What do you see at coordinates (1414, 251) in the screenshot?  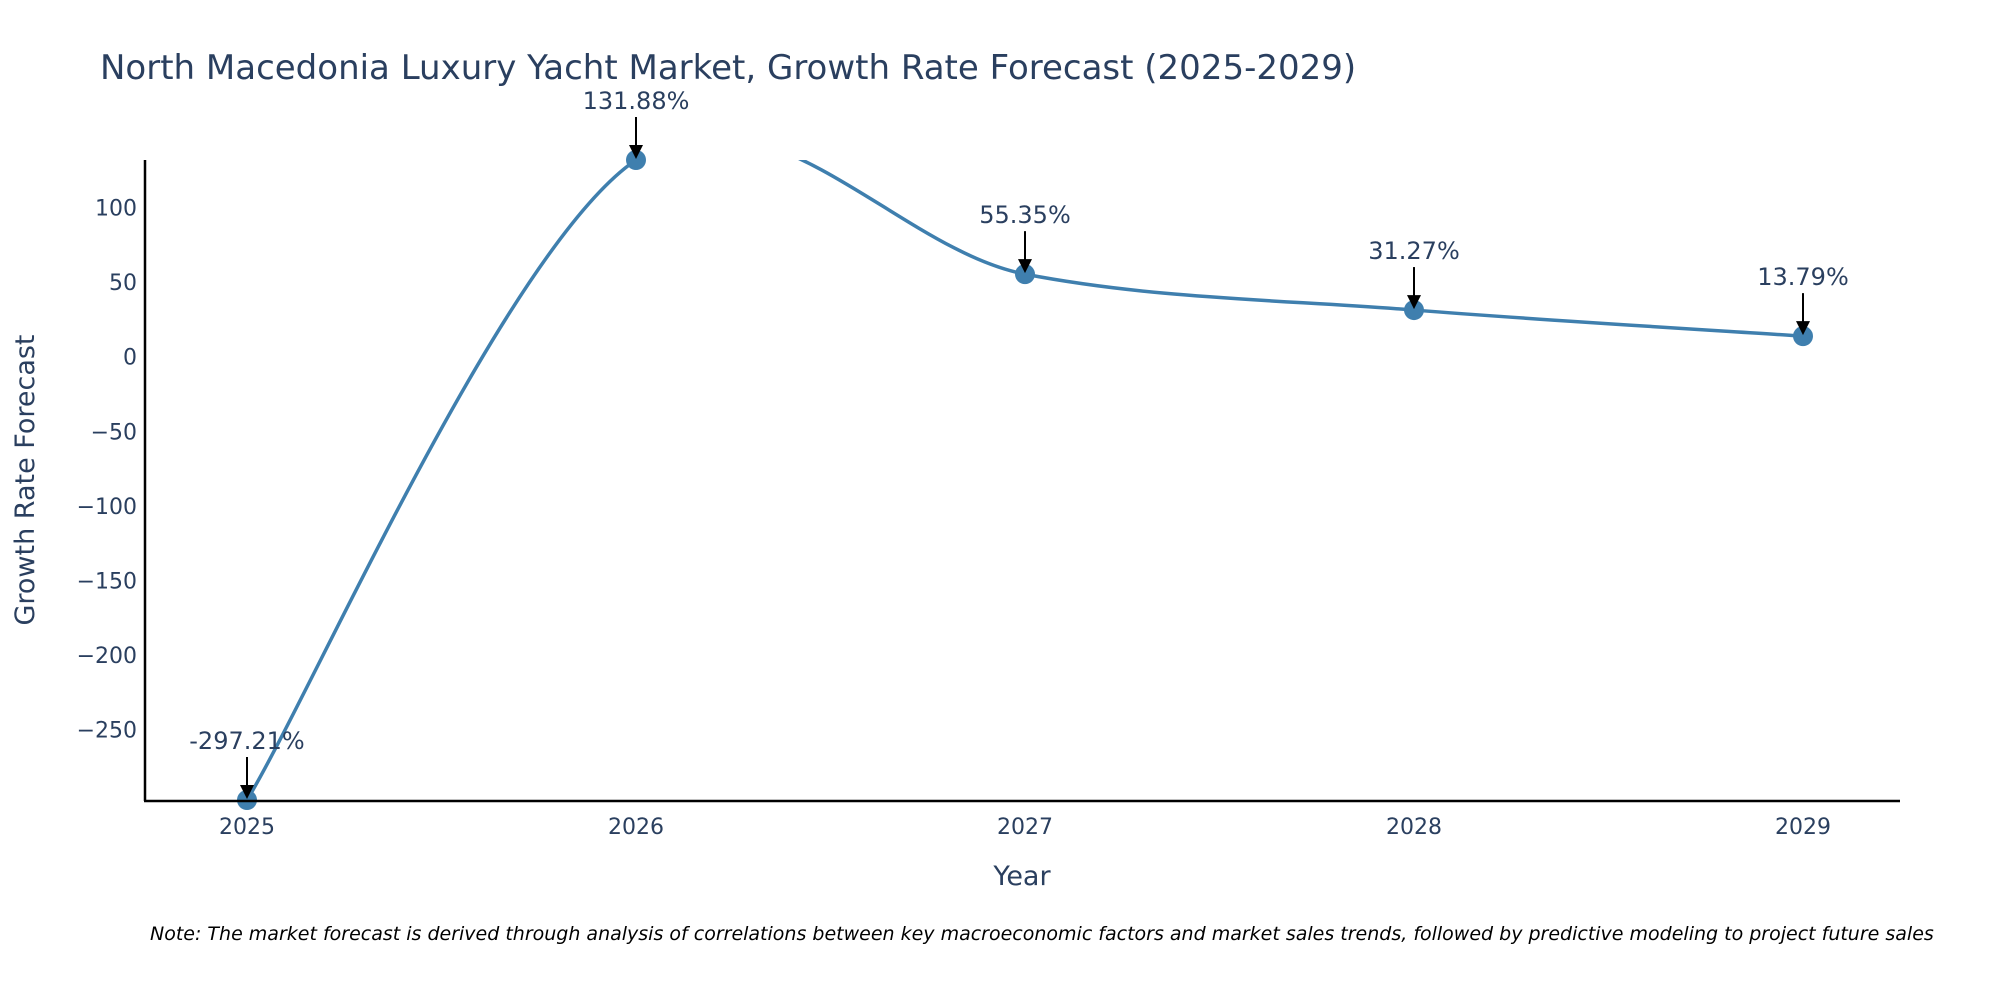 I see `data-label: 31.27%` at bounding box center [1414, 251].